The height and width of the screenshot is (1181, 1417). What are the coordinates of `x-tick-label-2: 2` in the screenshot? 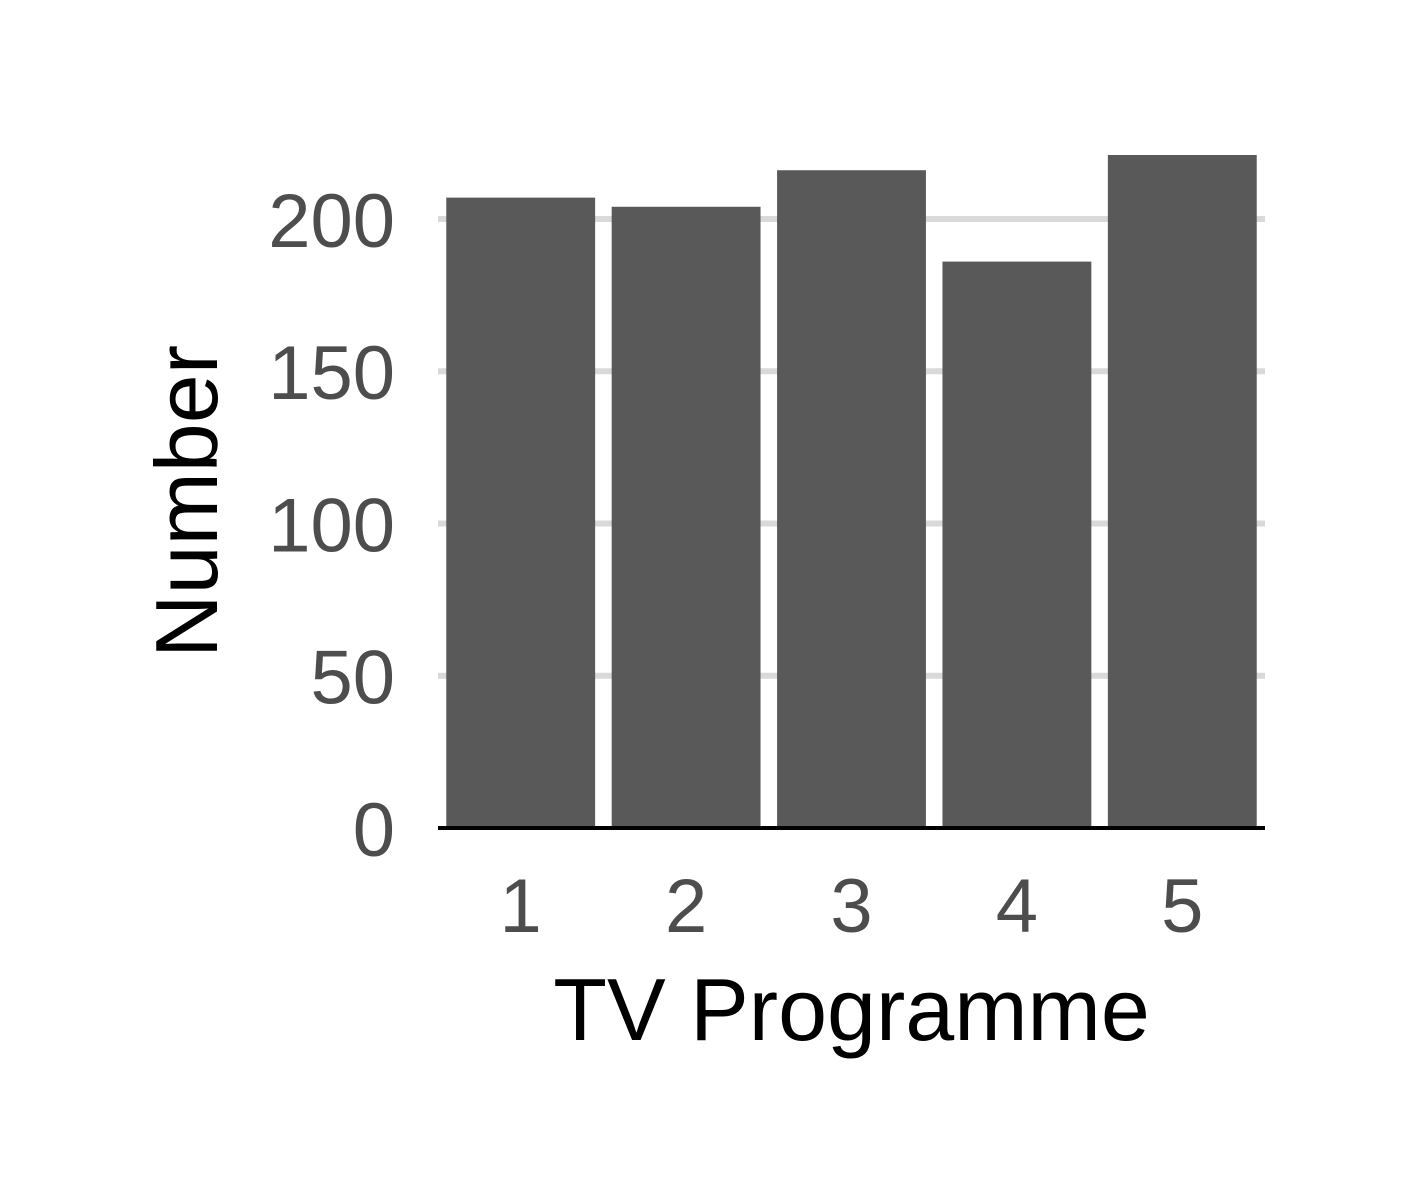 It's located at (686, 906).